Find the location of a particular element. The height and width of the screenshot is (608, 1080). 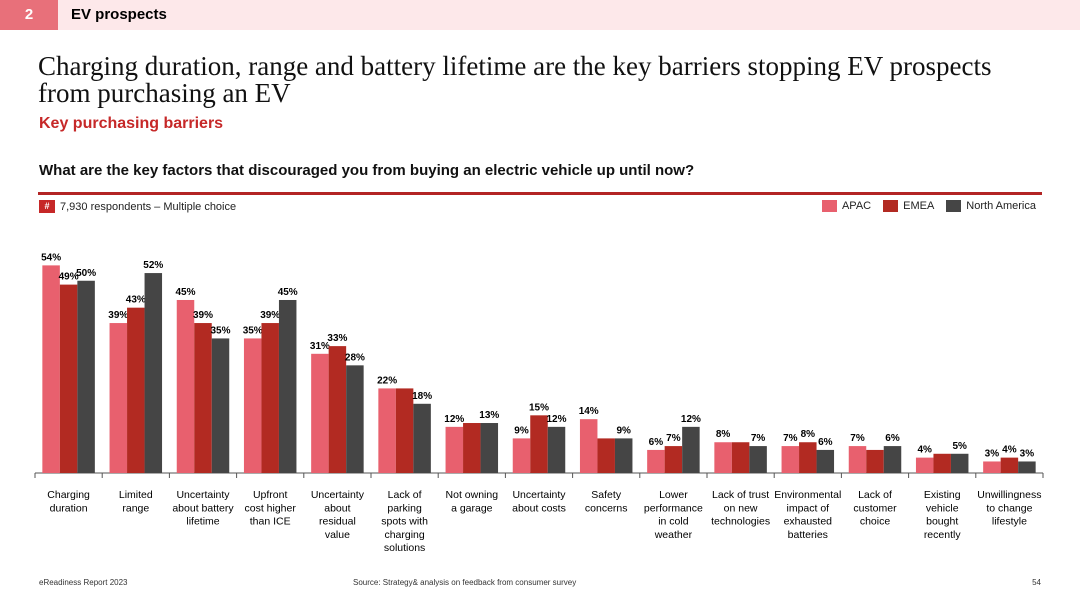

data-label-apac: 22% is located at coordinates (387, 380).